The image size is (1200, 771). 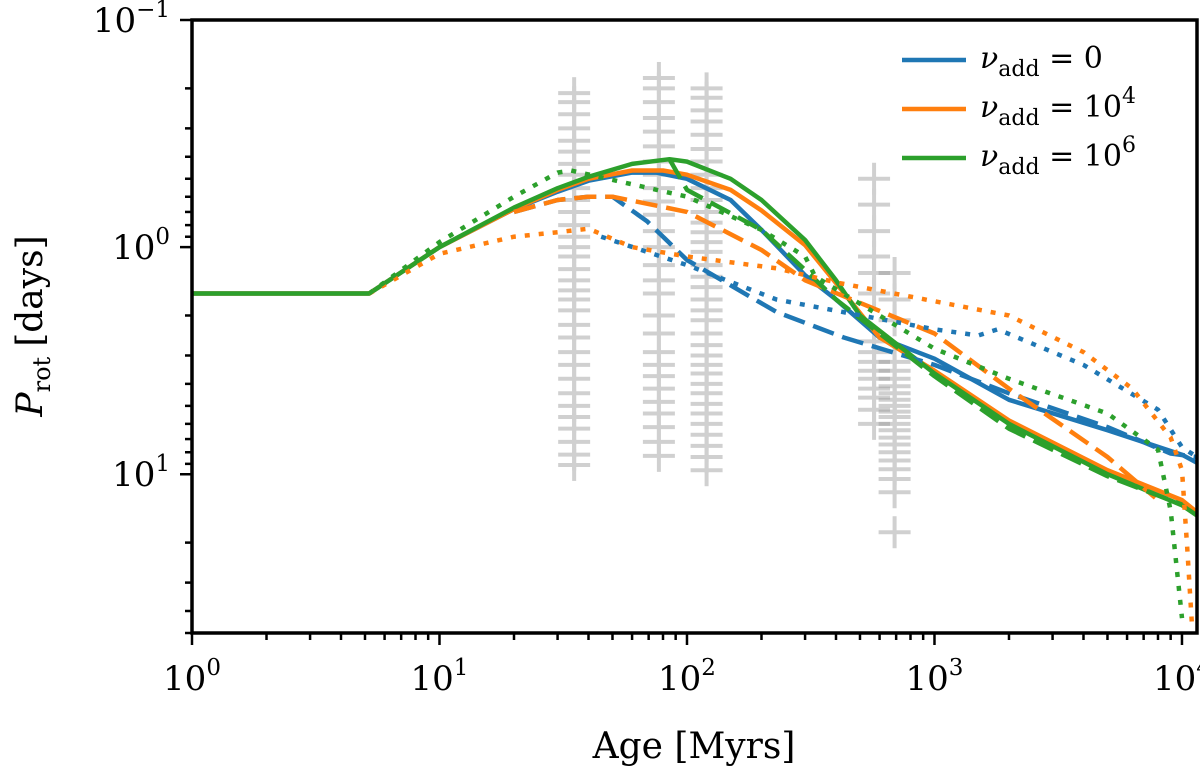 I want to click on legend-entry: νadd = 106, so click(x=1019, y=156).